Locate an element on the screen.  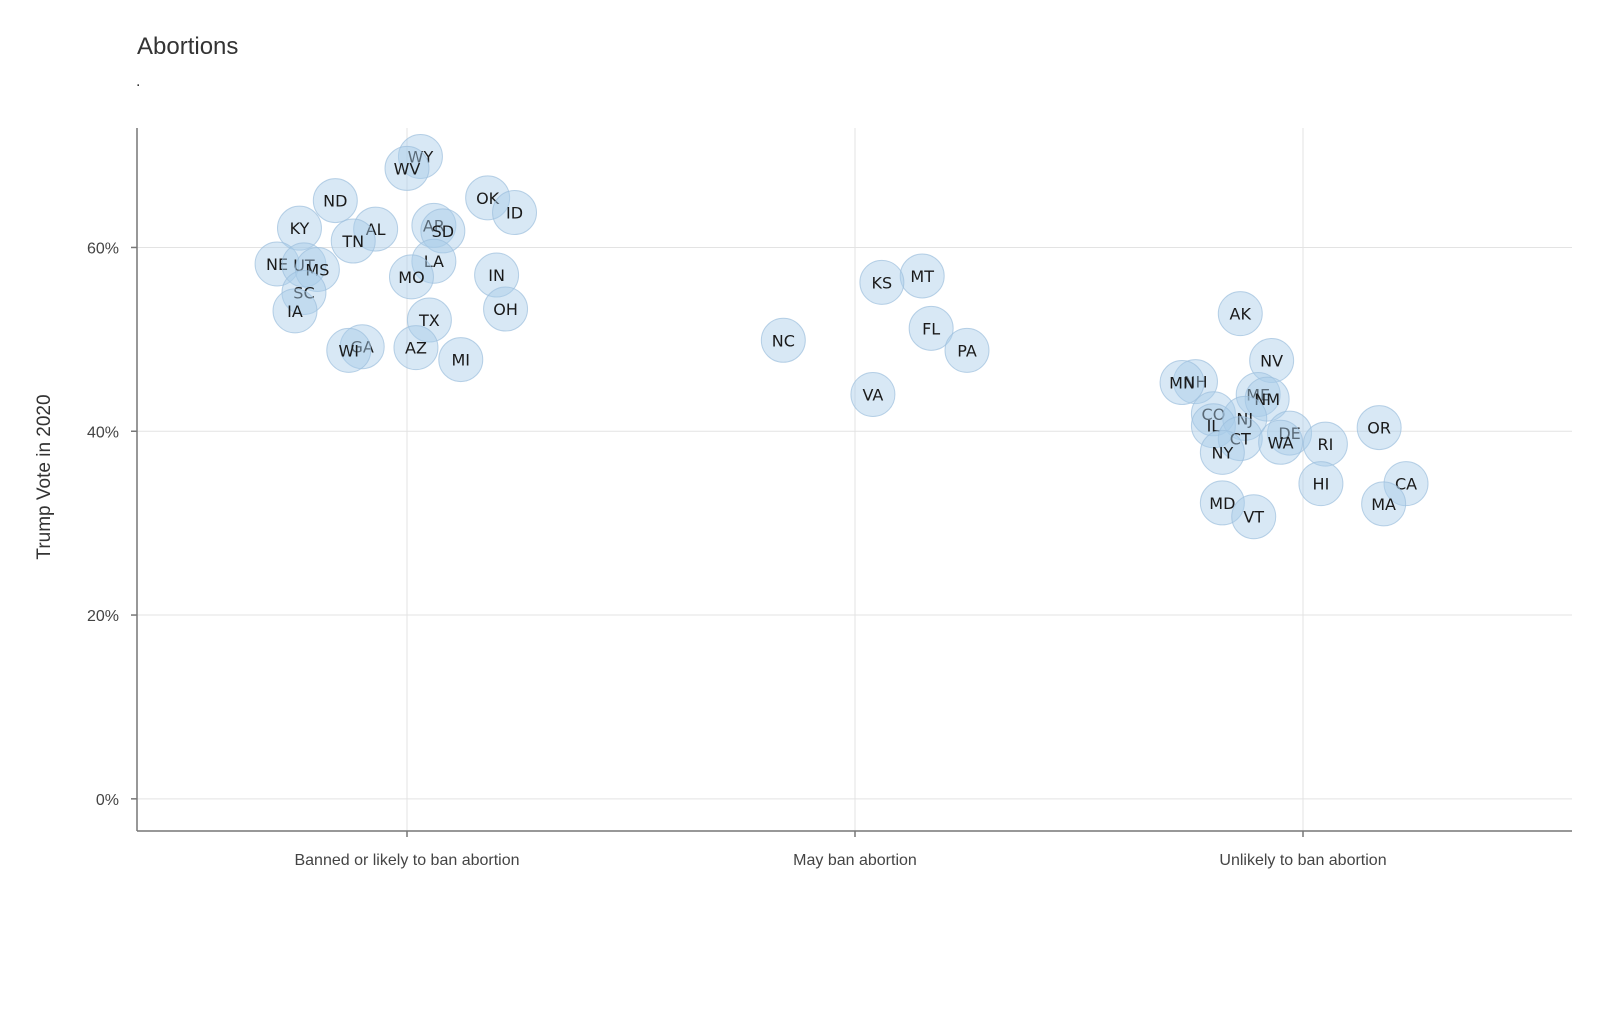
y-tick-label: 40% is located at coordinates (103, 432).